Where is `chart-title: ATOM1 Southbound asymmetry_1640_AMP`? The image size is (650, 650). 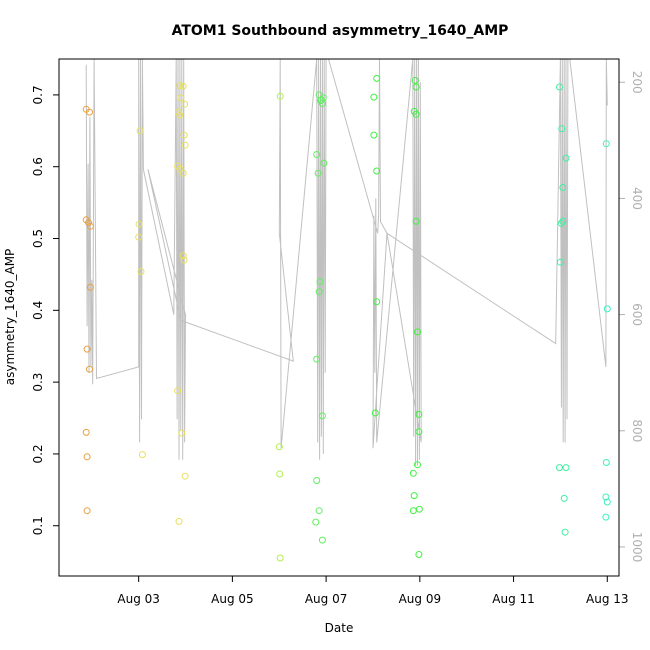
chart-title: ATOM1 Southbound asymmetry_1640_AMP is located at coordinates (340, 31).